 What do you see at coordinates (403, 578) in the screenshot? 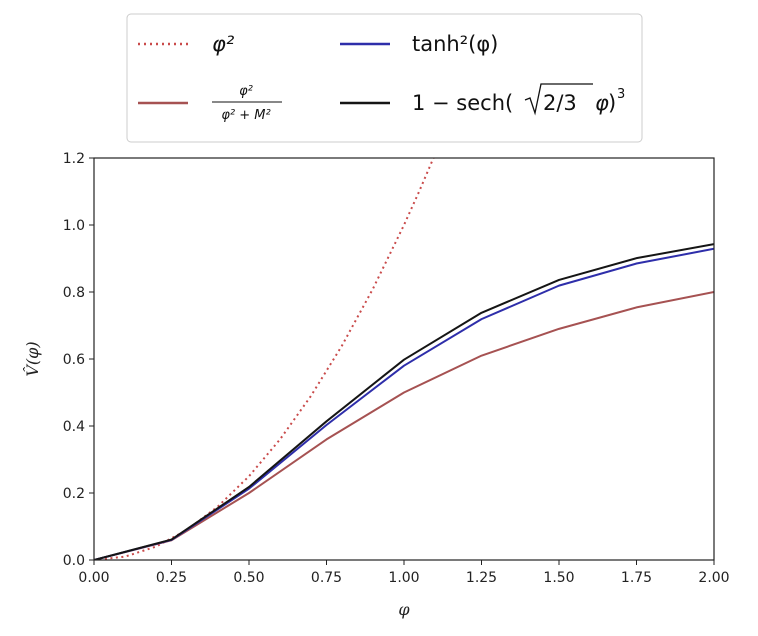
I see `x-tick-label: 1.00` at bounding box center [403, 578].